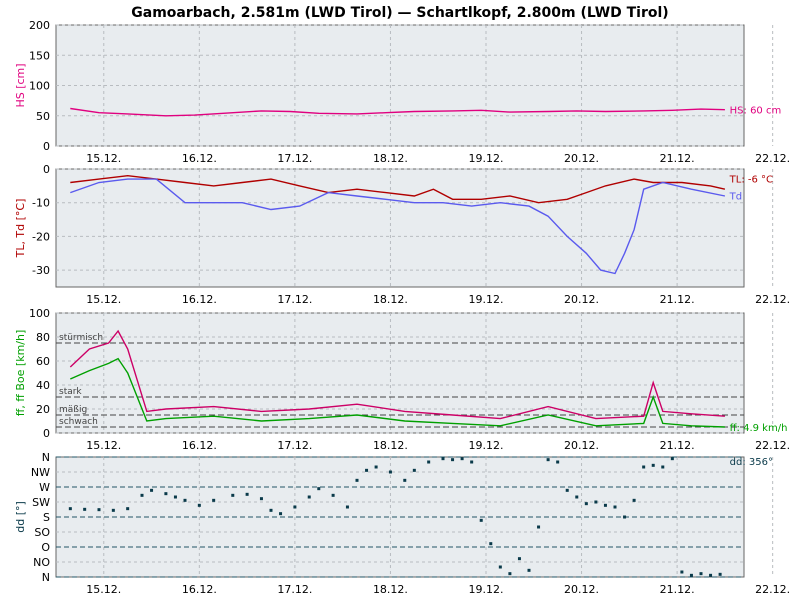 This screenshot has height=604, width=800. I want to click on y-axis-label: dd [°], so click(20, 517).